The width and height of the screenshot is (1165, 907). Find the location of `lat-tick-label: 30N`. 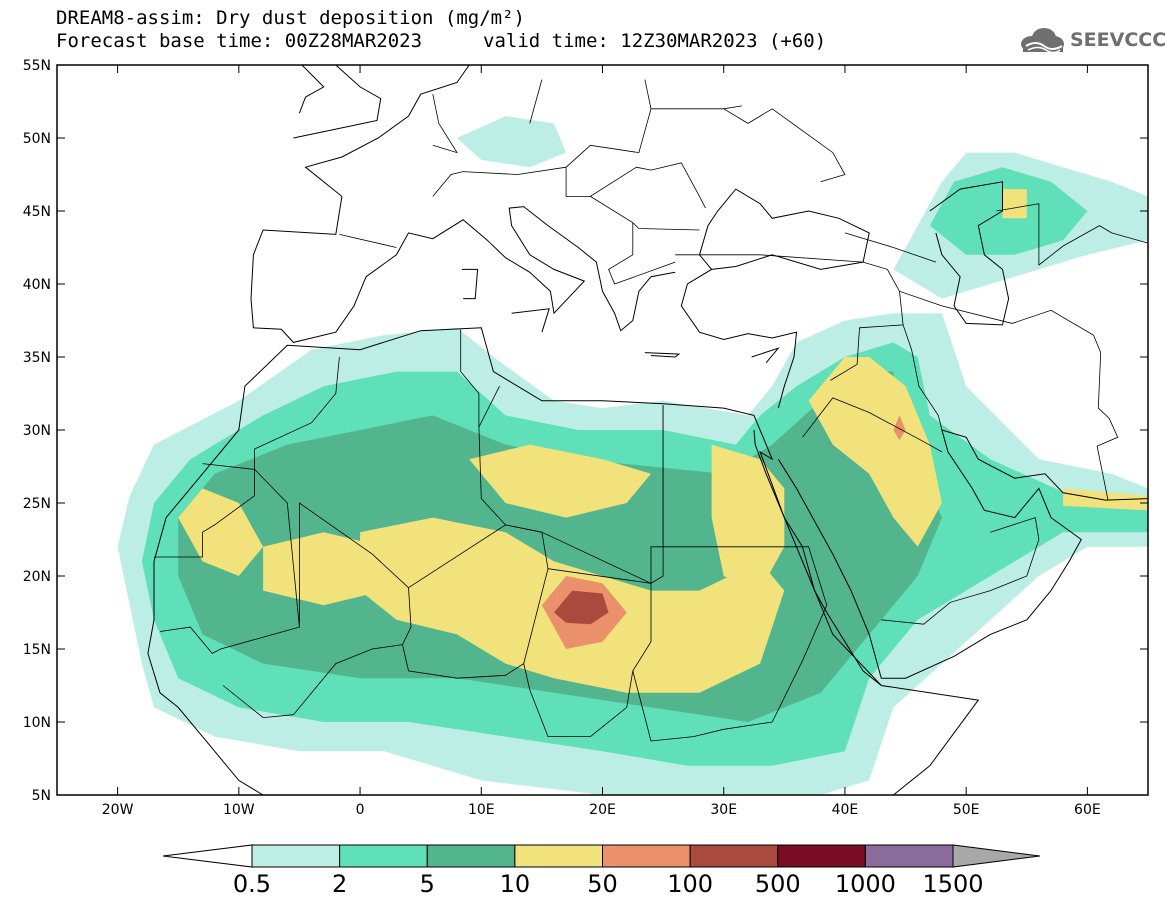

lat-tick-label: 30N is located at coordinates (37, 431).